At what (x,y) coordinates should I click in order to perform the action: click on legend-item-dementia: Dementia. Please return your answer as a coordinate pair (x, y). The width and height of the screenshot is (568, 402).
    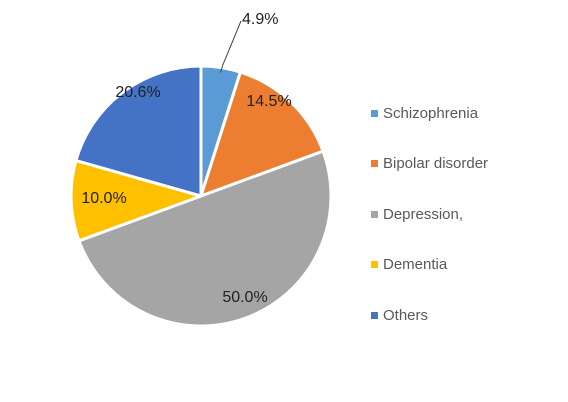
    Looking at the image, I should click on (429, 265).